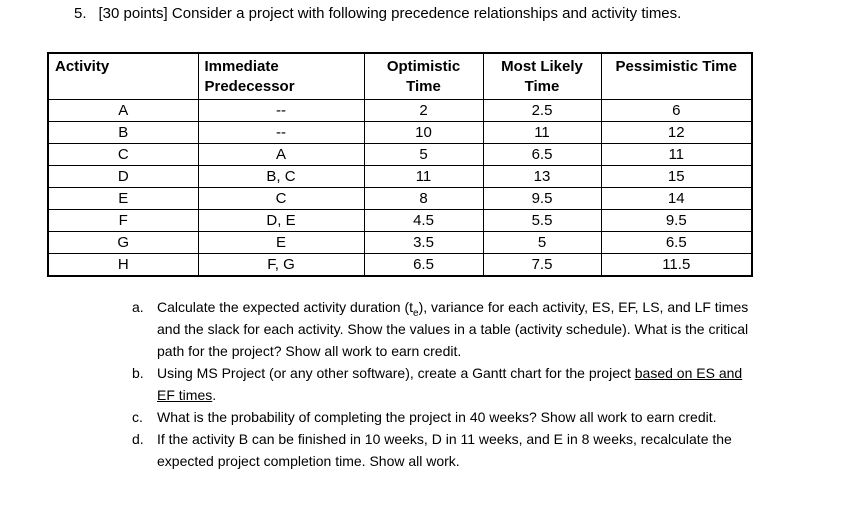 This screenshot has height=516, width=851. Describe the element at coordinates (138, 373) in the screenshot. I see `question-label-b: b.` at that location.